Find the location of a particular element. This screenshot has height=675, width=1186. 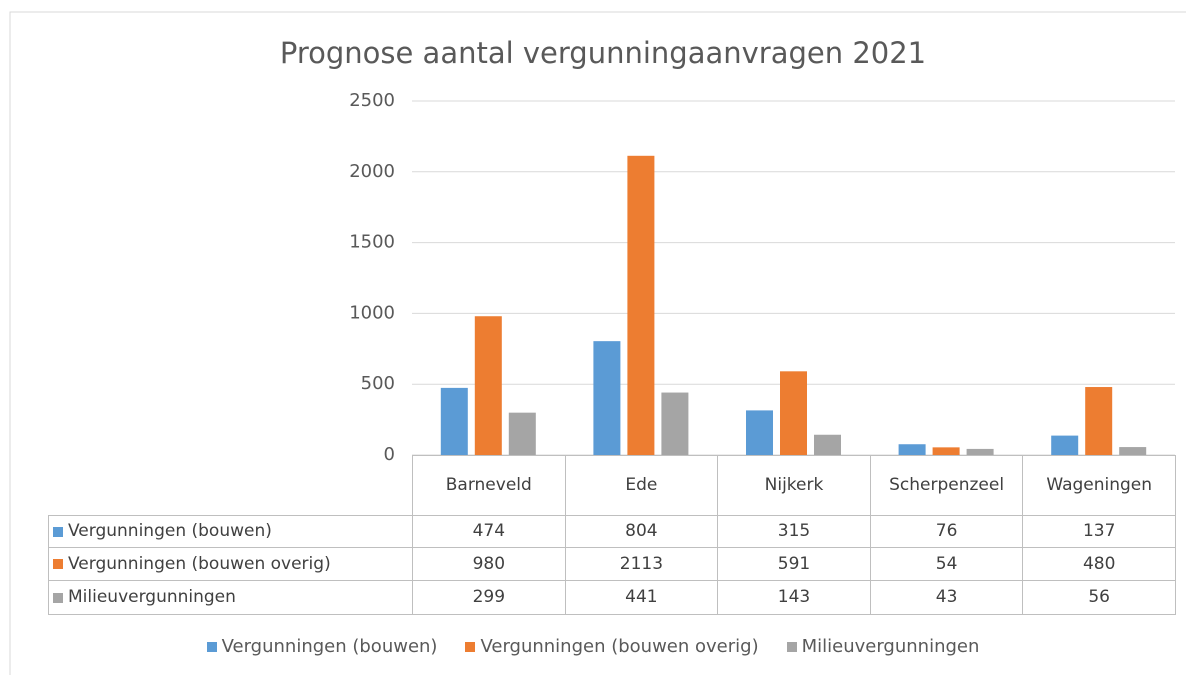

legend-item: Vergunningen (bouwen overig) is located at coordinates (612, 646).